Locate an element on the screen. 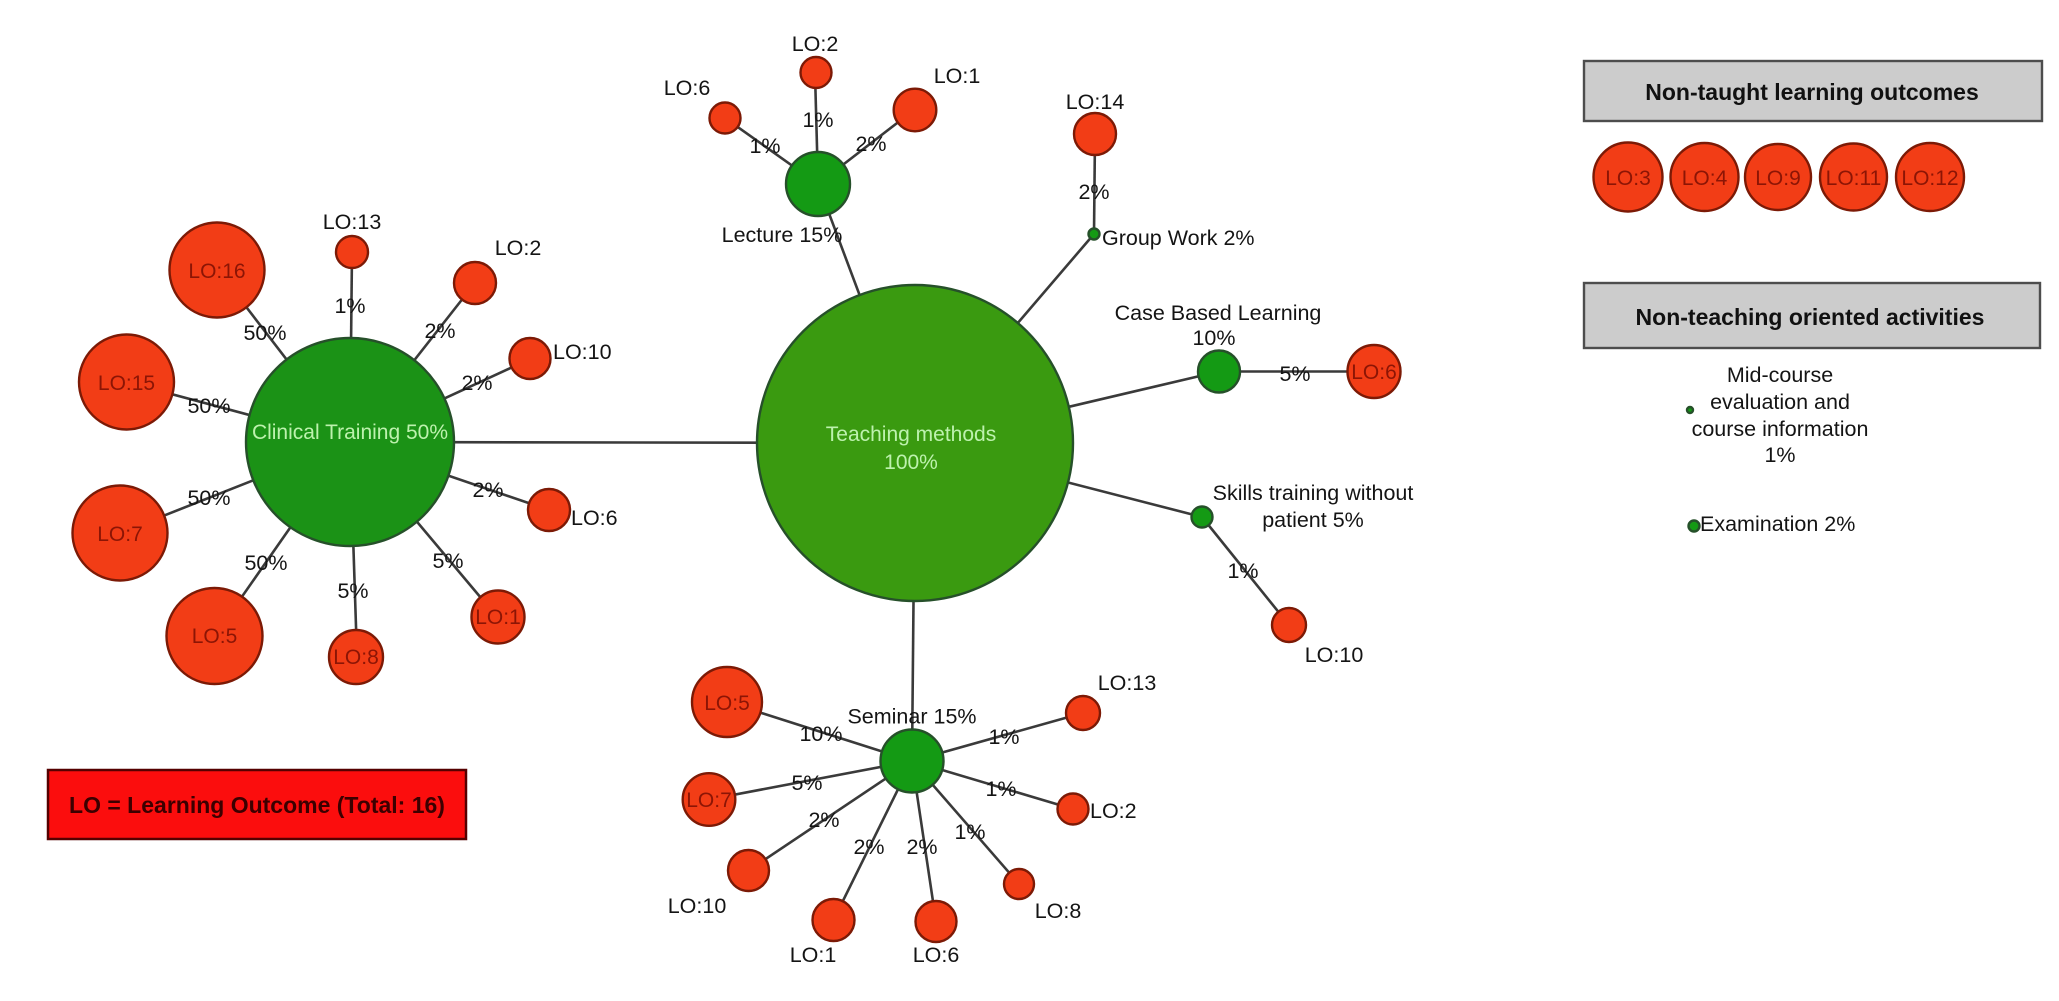  svg-text: Examination 2% is located at coordinates (1777, 524).